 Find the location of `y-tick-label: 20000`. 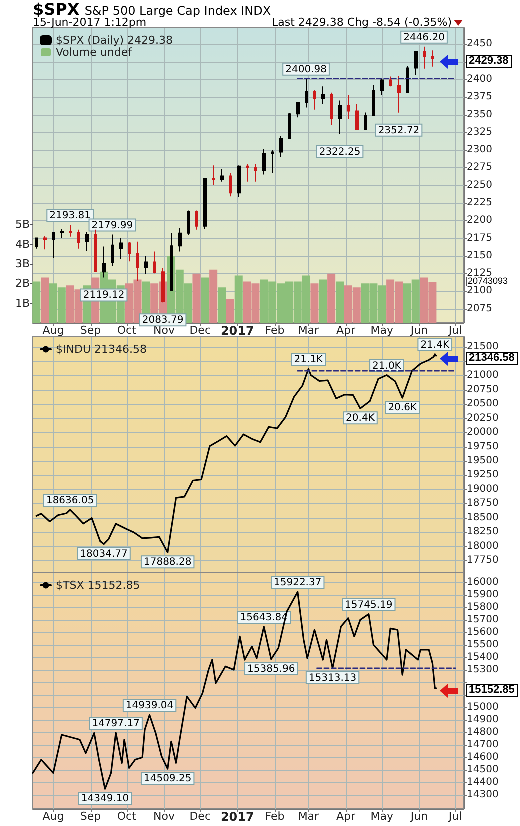

y-tick-label: 20000 is located at coordinates (483, 432).